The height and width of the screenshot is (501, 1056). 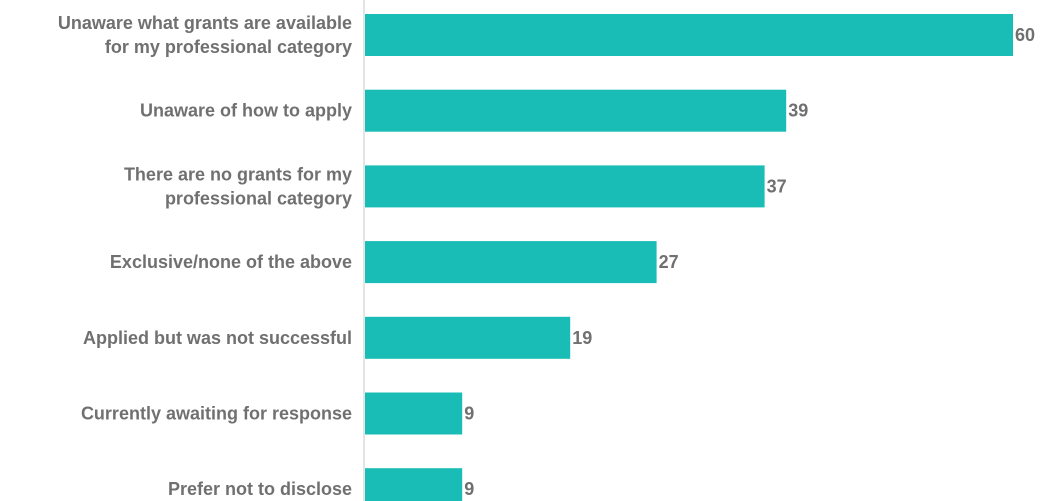 I want to click on category-label-1: Unaware of how to apply, so click(x=246, y=111).